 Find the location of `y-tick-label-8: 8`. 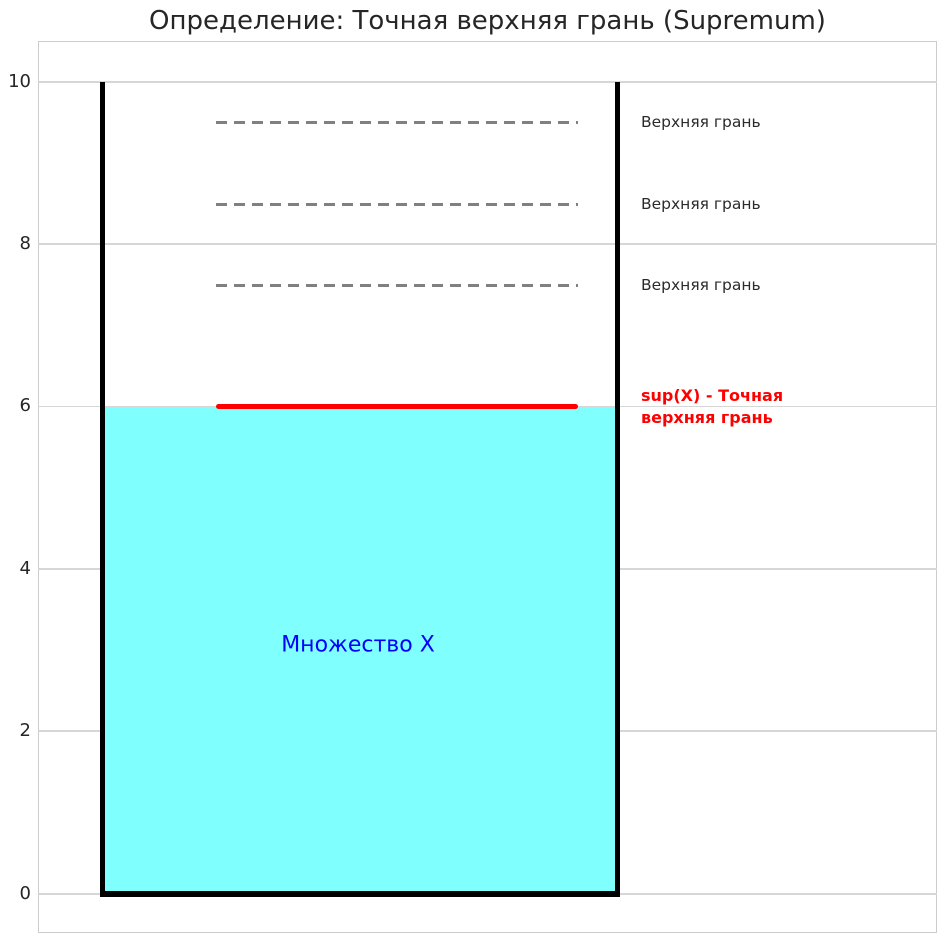

y-tick-label-8: 8 is located at coordinates (25, 243).